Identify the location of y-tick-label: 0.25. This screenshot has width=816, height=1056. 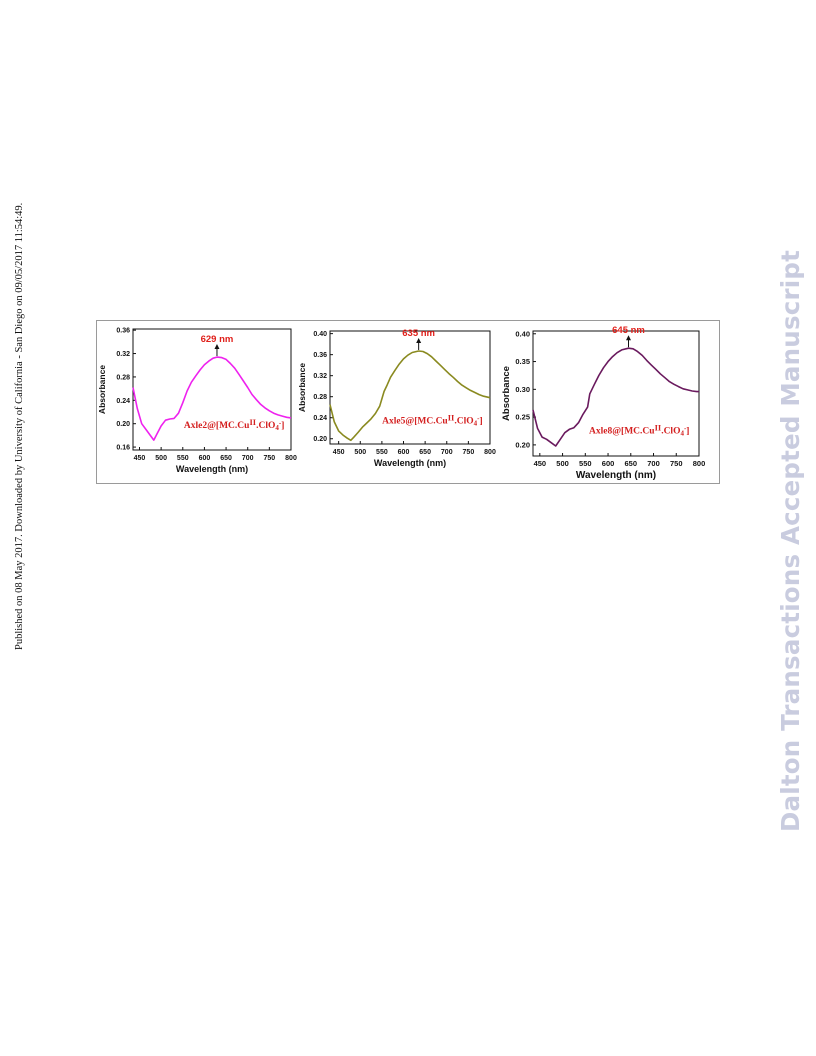
(522, 417).